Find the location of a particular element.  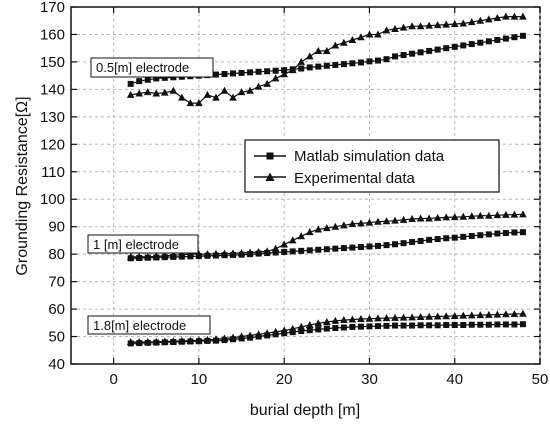

annotation-1m-text: 1 [m] electrode is located at coordinates (136, 244).